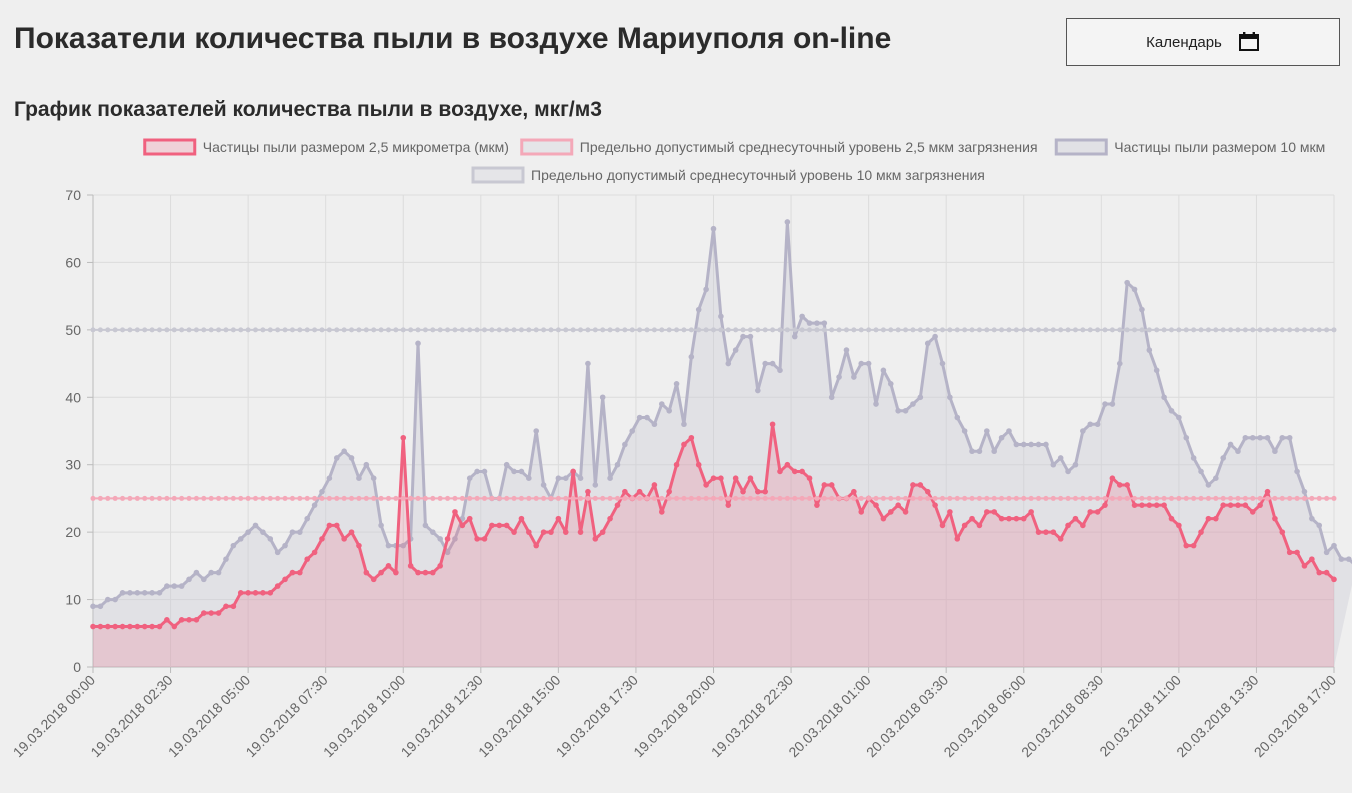 This screenshot has width=1352, height=793. I want to click on y-tick-label: 10, so click(73, 600).